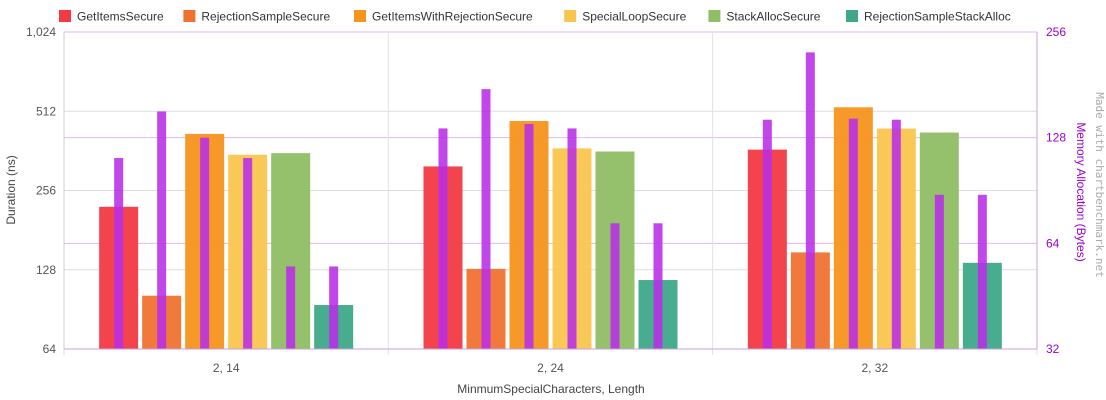 The height and width of the screenshot is (400, 1106). I want to click on y2-tick-label: 64, so click(1053, 243).